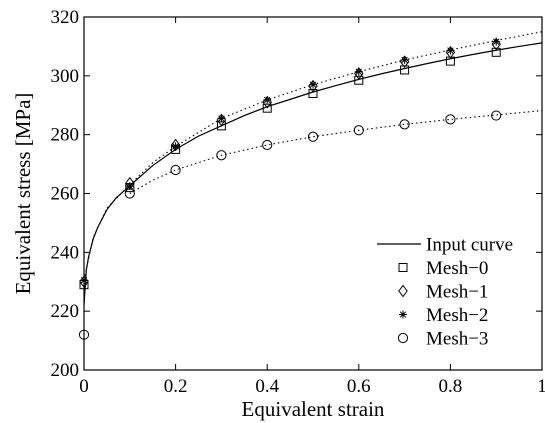  Describe the element at coordinates (84, 386) in the screenshot. I see `x-tick-label: 0` at that location.